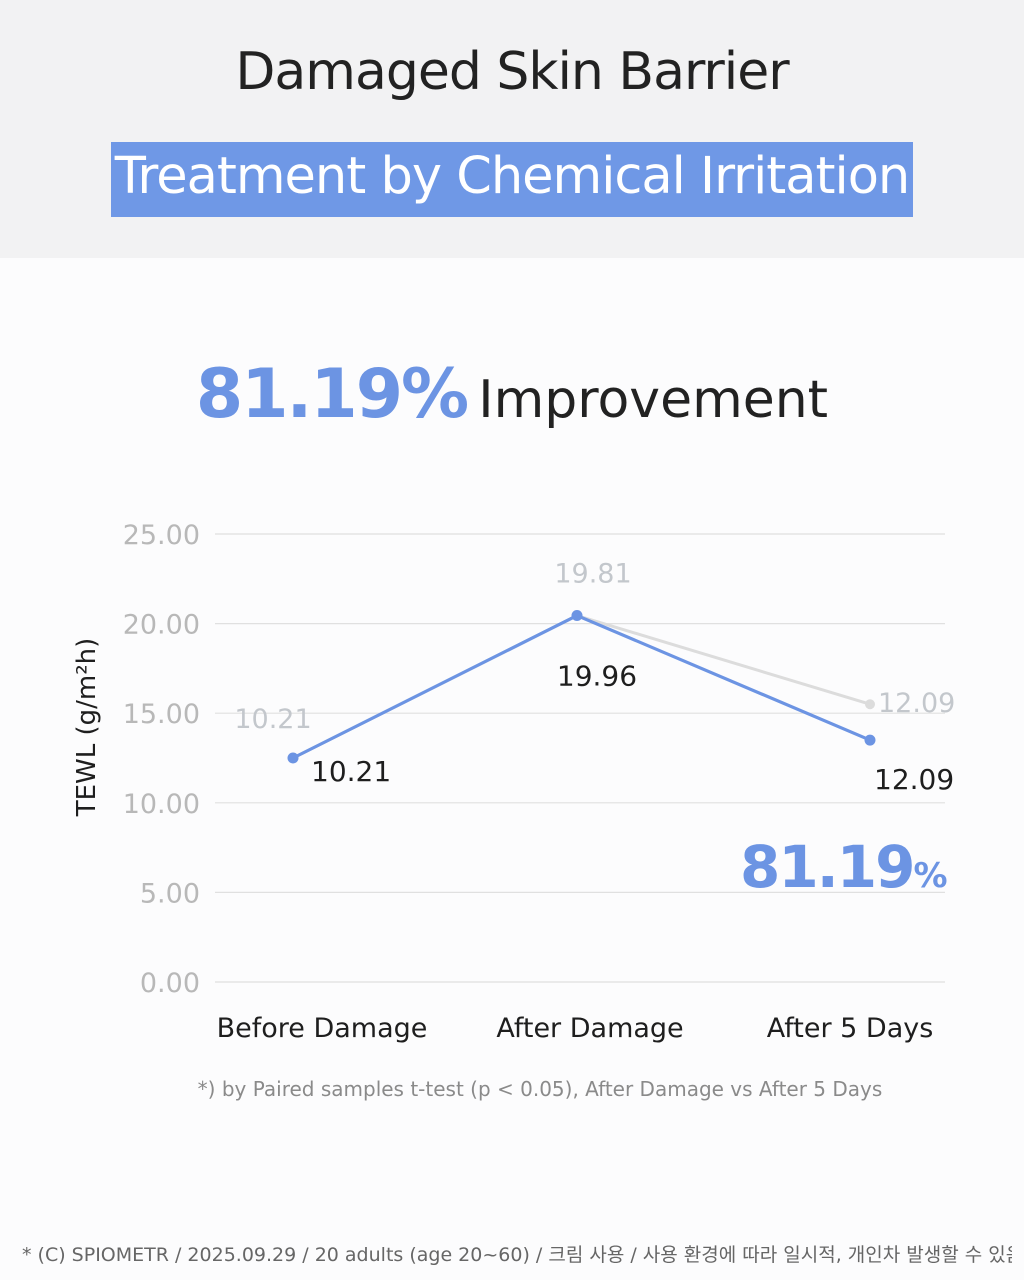 This screenshot has width=1024, height=1280. I want to click on data-label: 19.96, so click(597, 676).